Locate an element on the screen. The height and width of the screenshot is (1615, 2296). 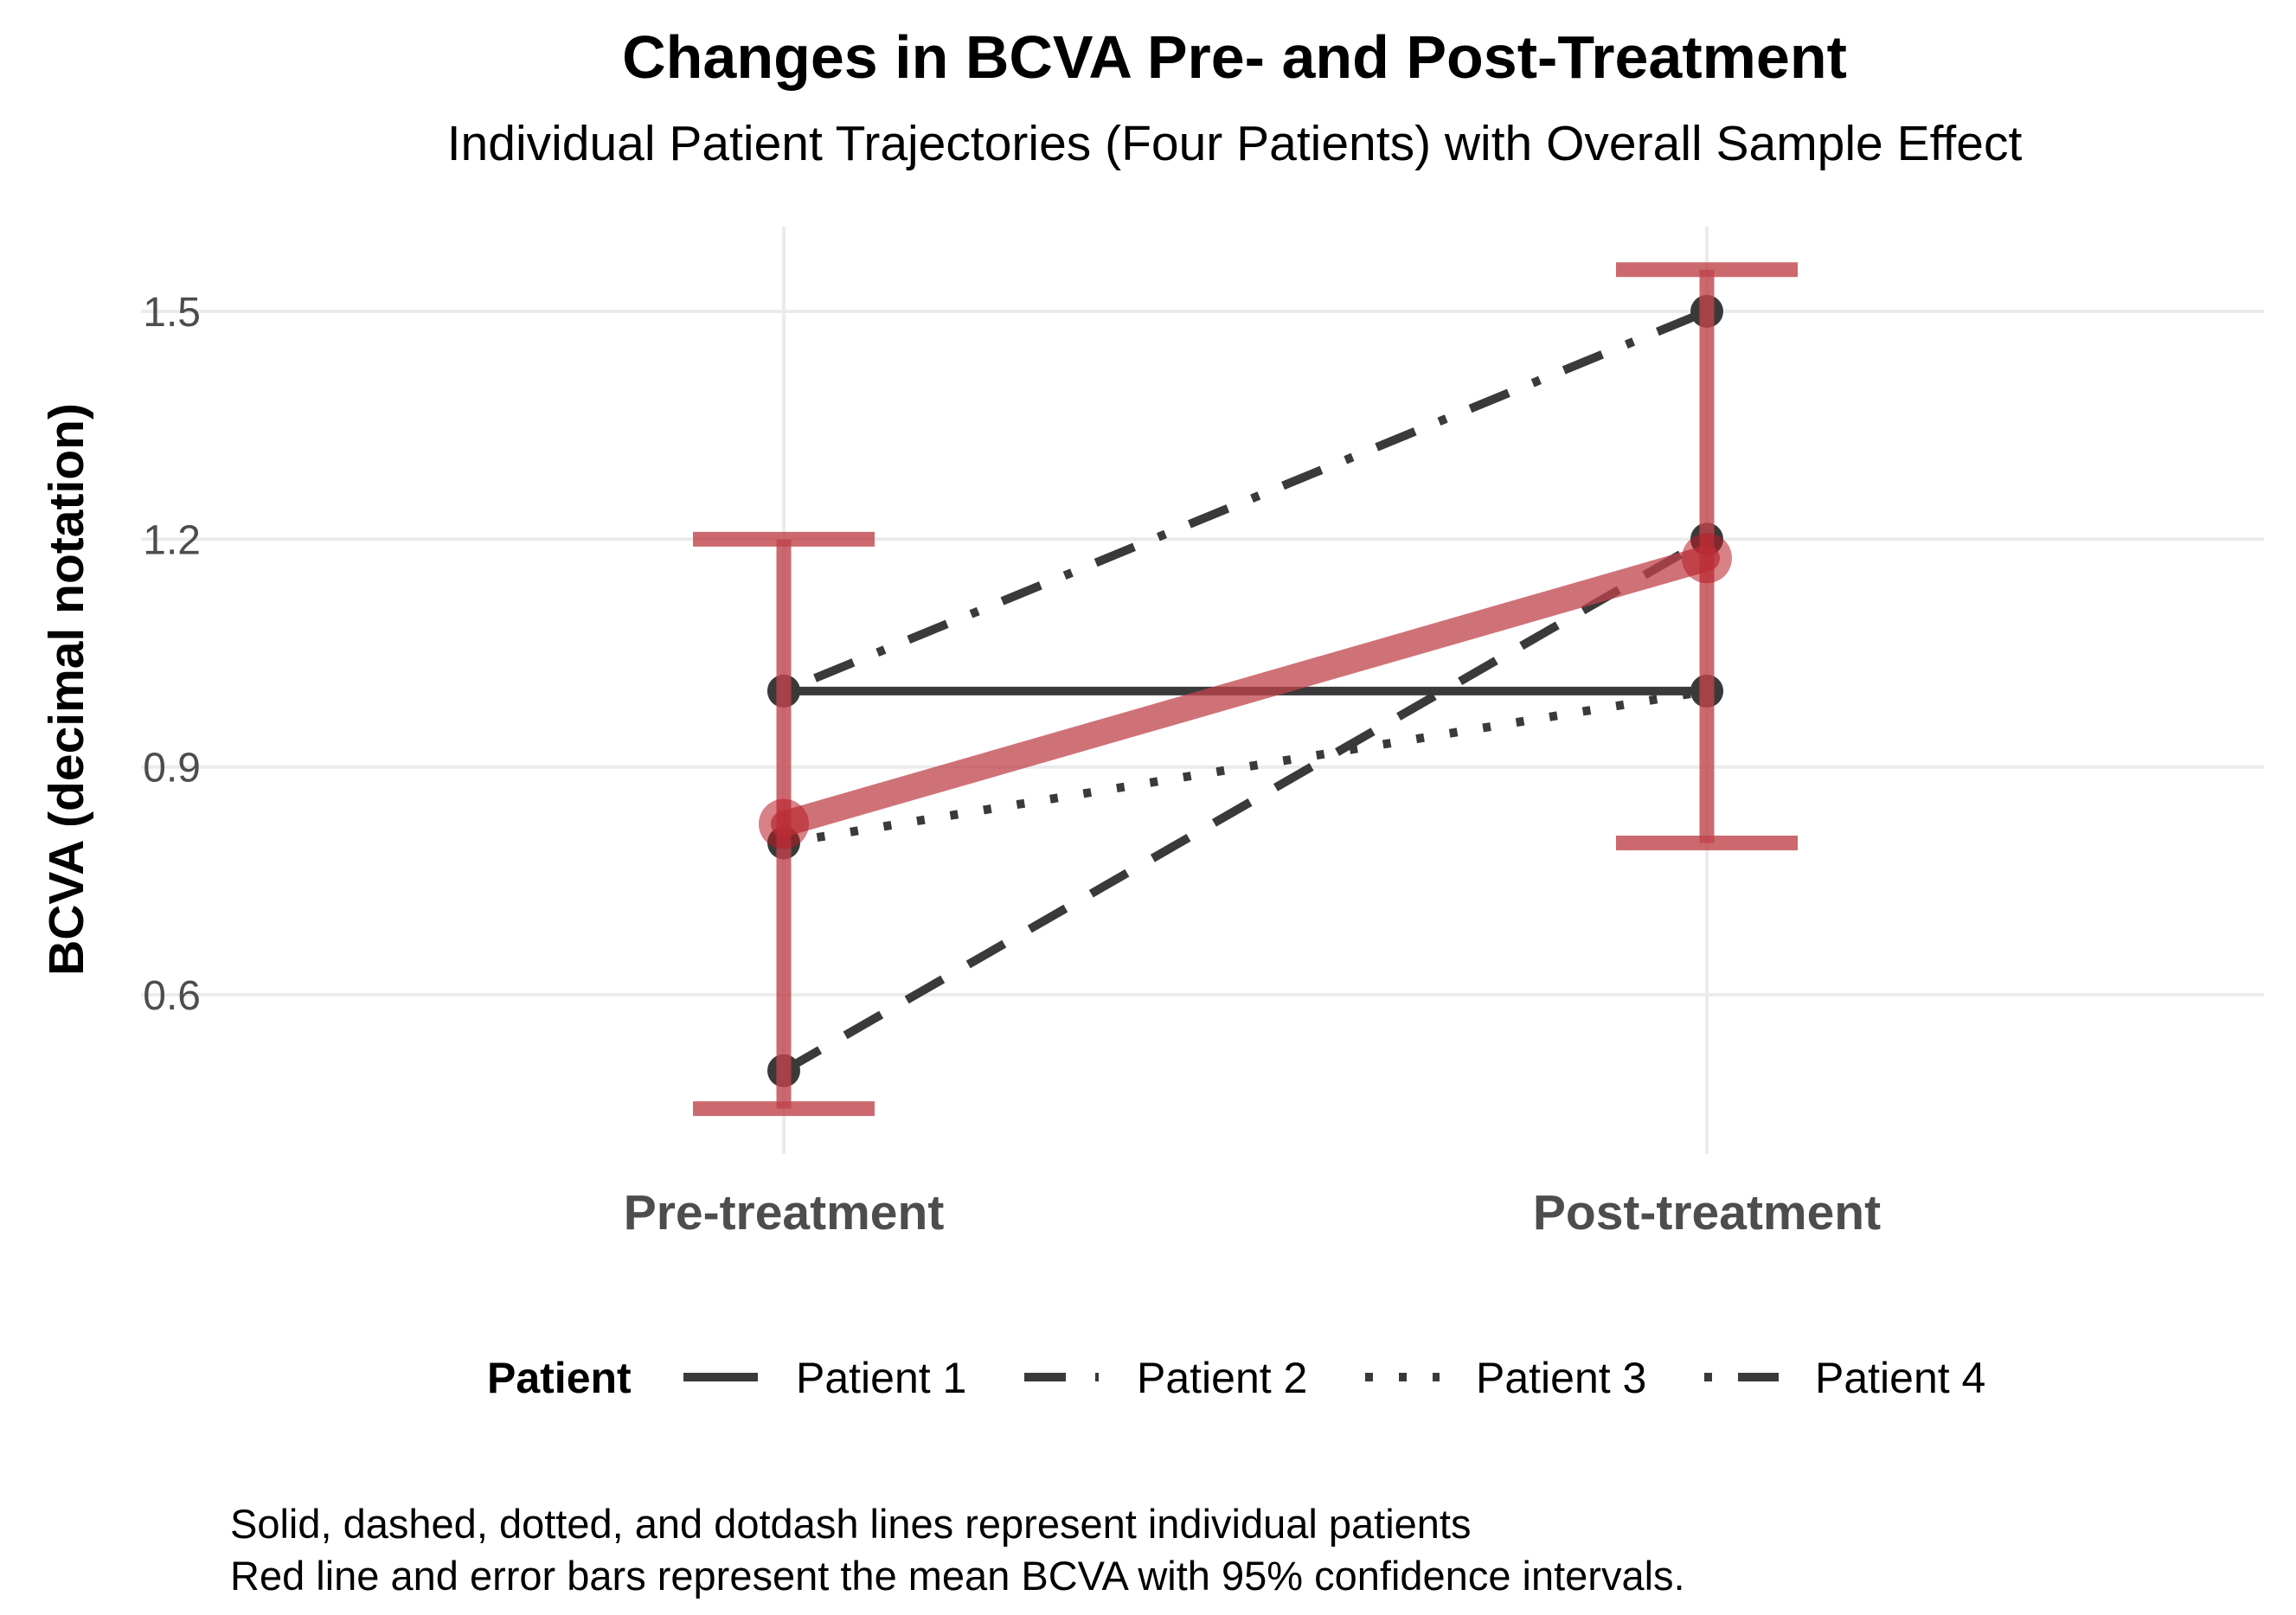
x-tick-labels: Pre-treatment Post-treatment is located at coordinates (1253, 1212).